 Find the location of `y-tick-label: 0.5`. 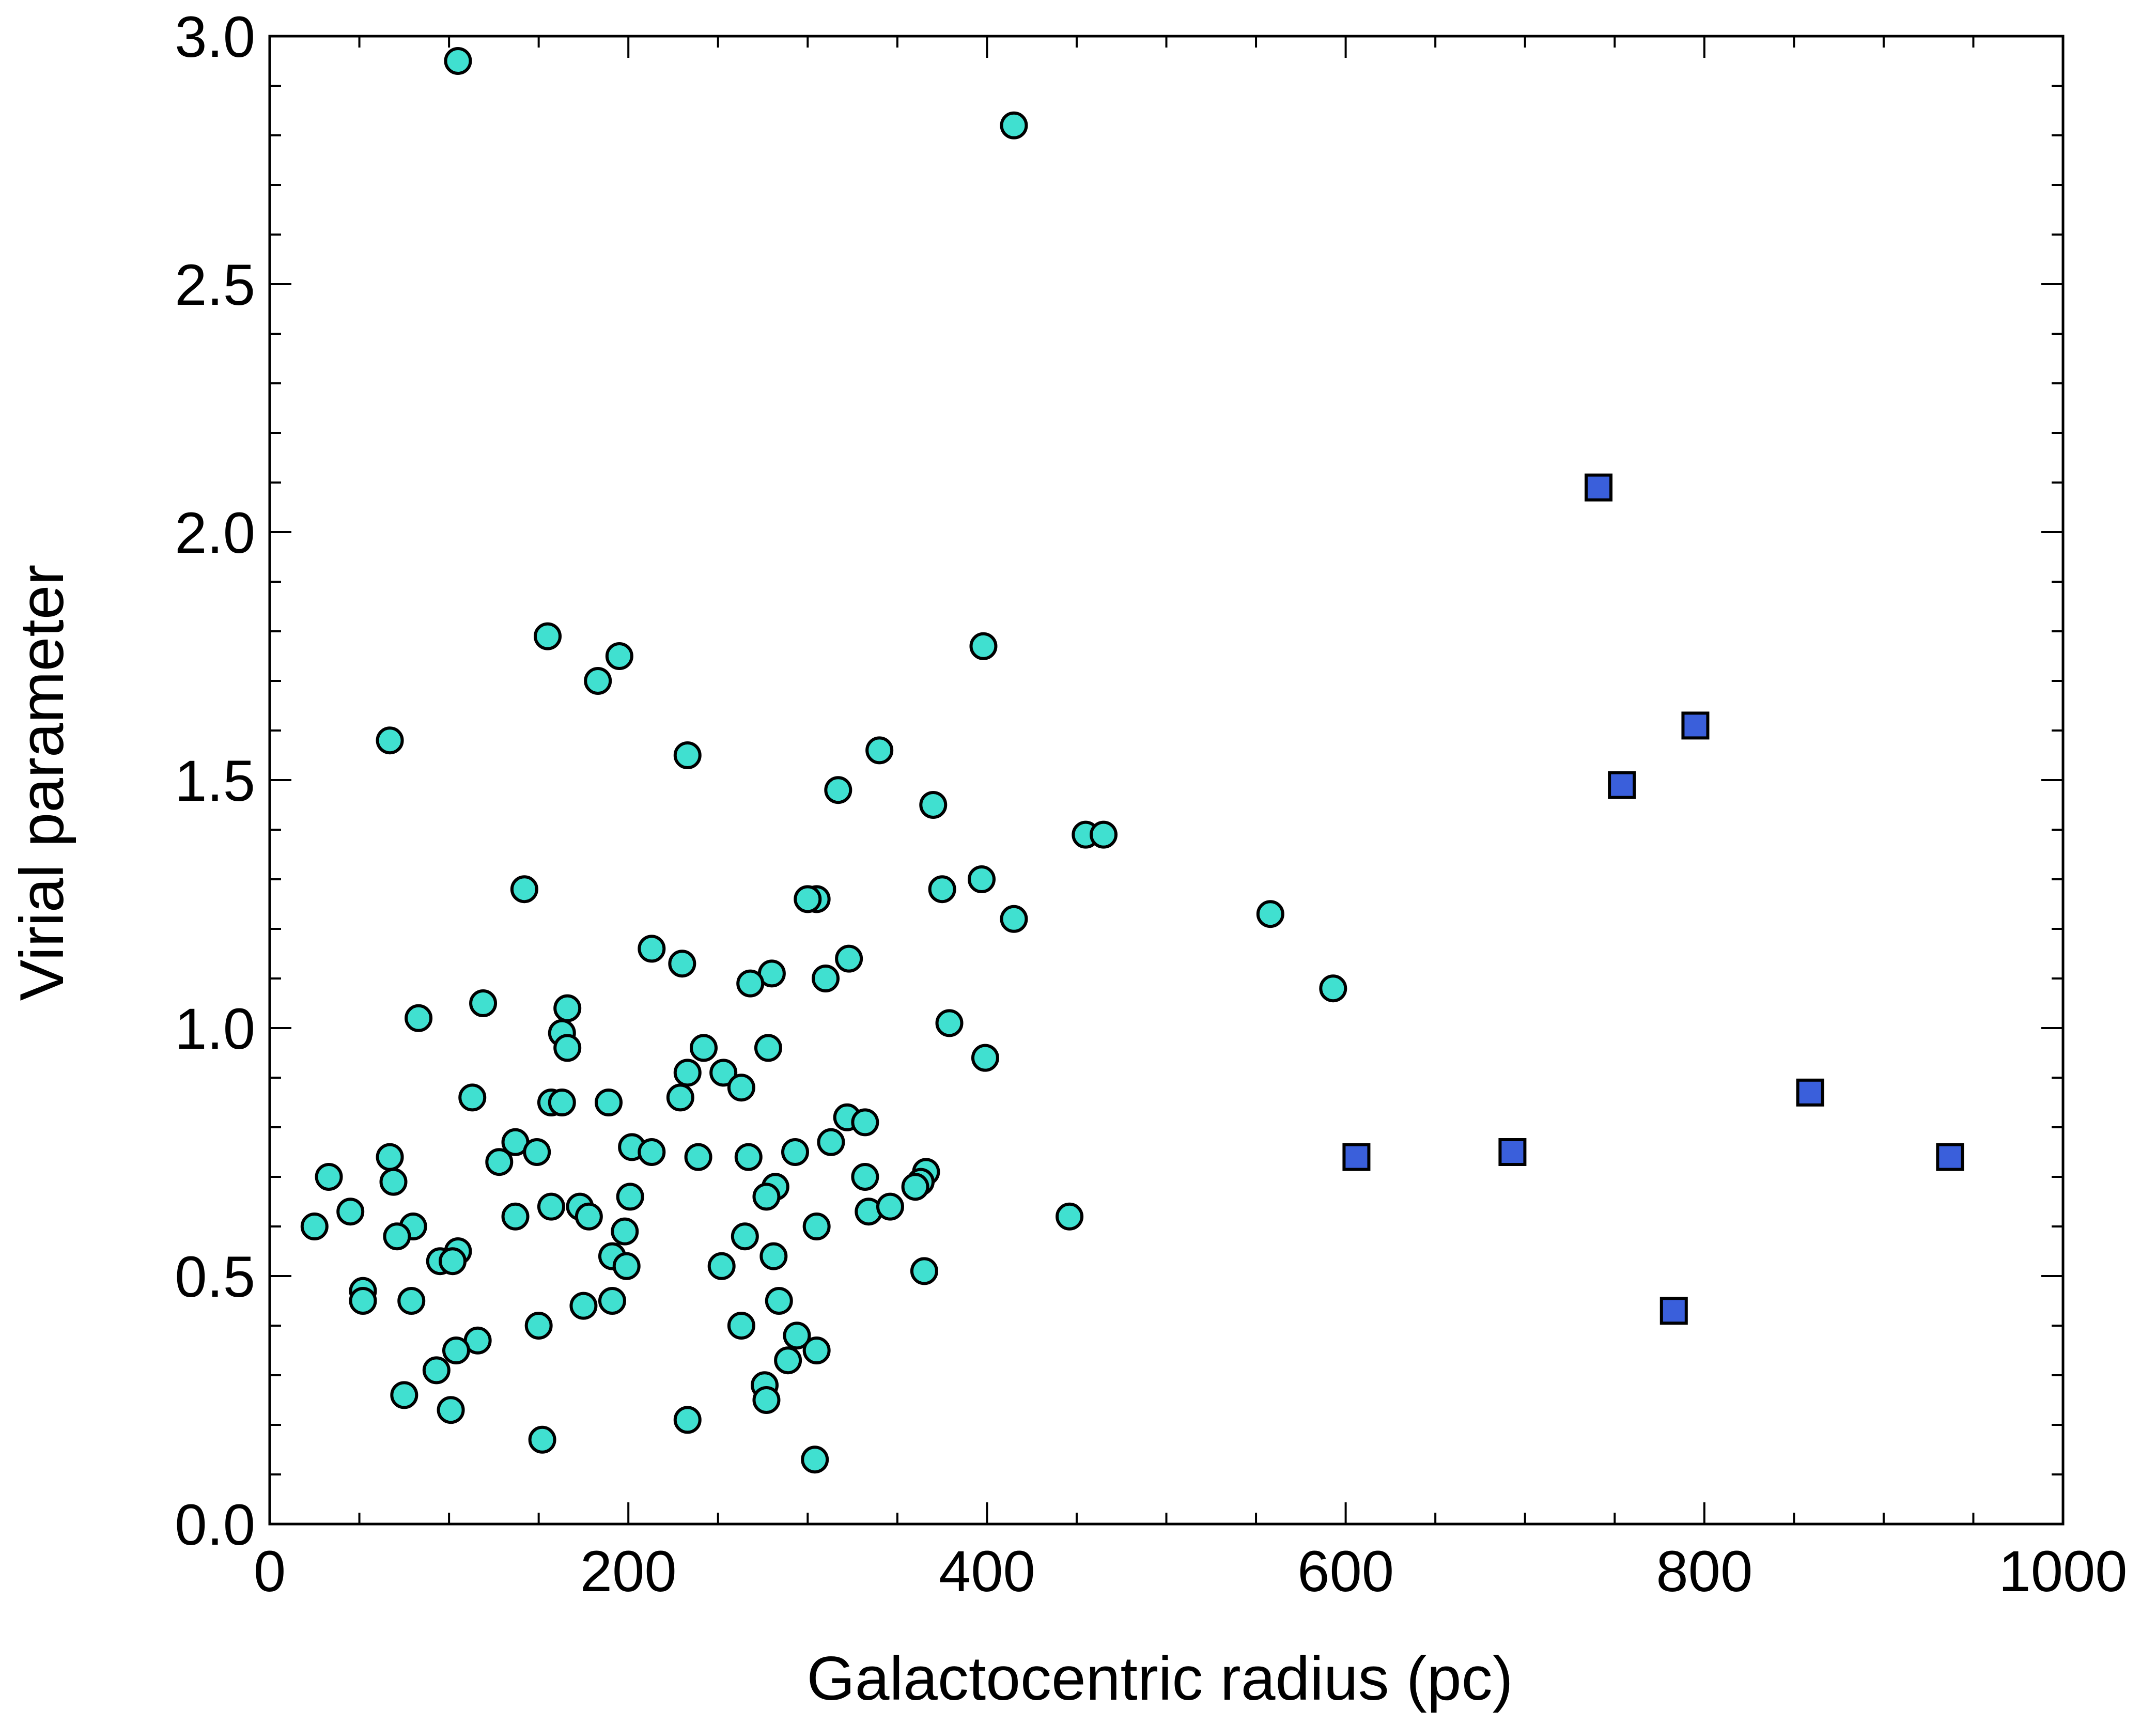

y-tick-label: 0.5 is located at coordinates (215, 1277).